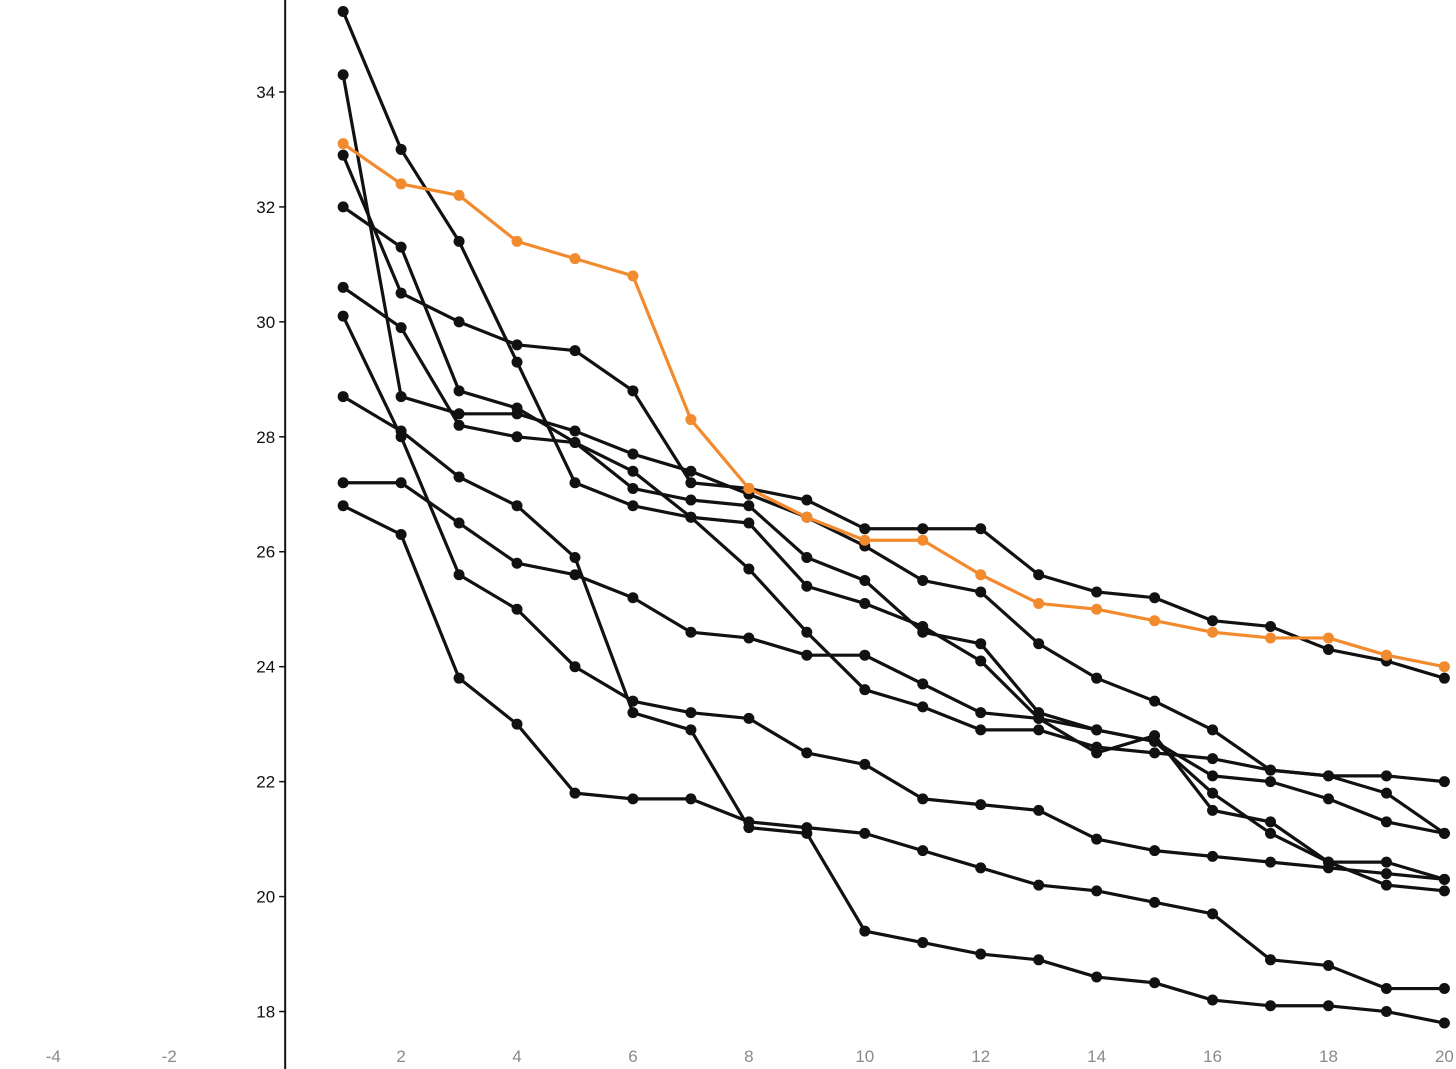 Image resolution: width=1456 pixels, height=1069 pixels. What do you see at coordinates (980, 1056) in the screenshot?
I see `x-tick-label: 12` at bounding box center [980, 1056].